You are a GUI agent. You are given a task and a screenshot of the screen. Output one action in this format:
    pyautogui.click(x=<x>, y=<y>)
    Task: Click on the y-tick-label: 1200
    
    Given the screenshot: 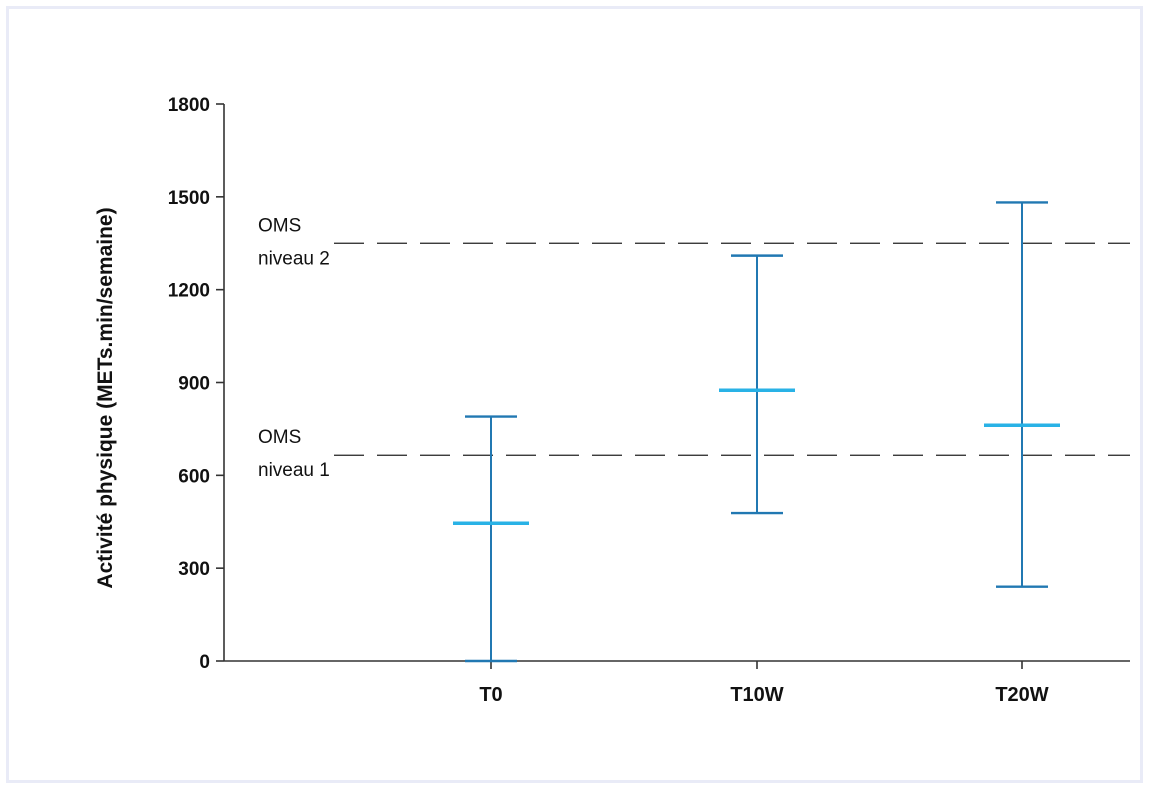 What is the action you would take?
    pyautogui.click(x=189, y=291)
    